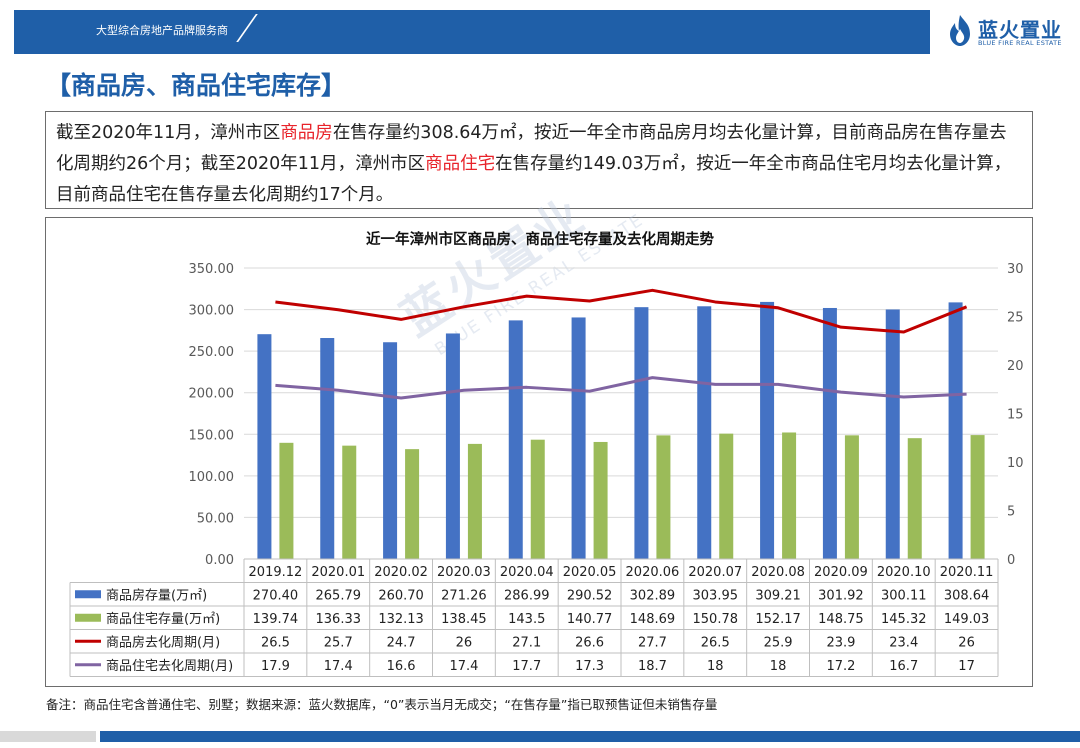 This screenshot has width=1080, height=748. Describe the element at coordinates (464, 572) in the screenshot. I see `x-tick-label: 2020.03` at that location.